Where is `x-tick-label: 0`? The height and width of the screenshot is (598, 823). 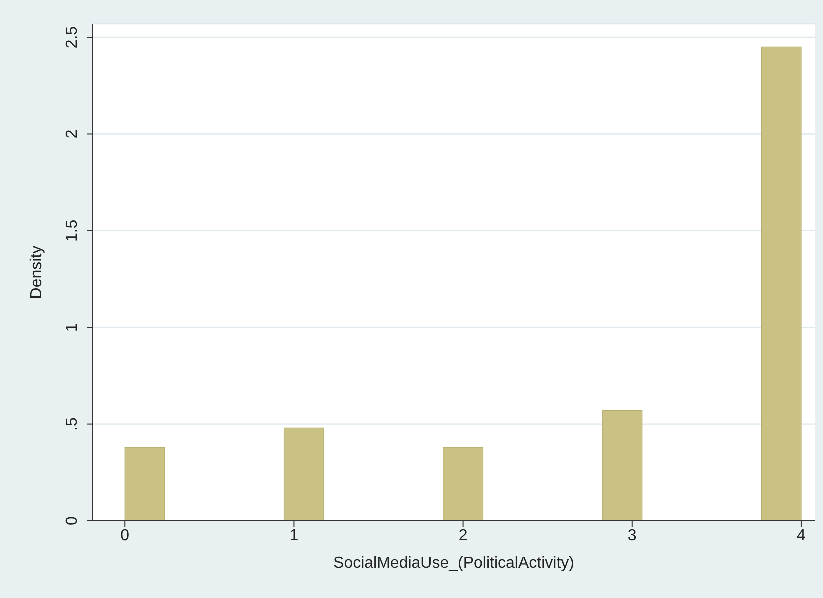
x-tick-label: 0 is located at coordinates (125, 535).